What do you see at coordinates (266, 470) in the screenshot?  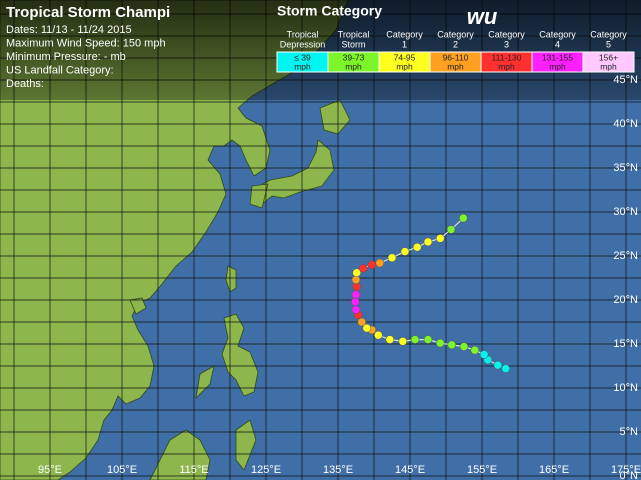 I see `lon-label: 125°E` at bounding box center [266, 470].